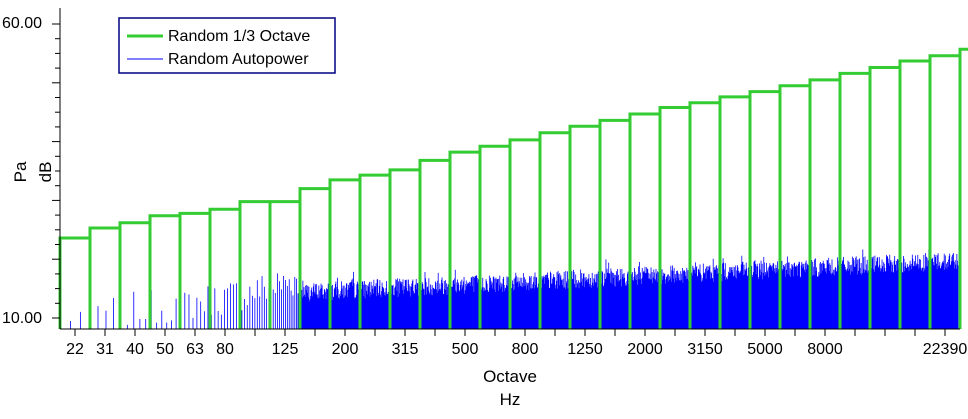  I want to click on x-tick-label: 800, so click(525, 349).